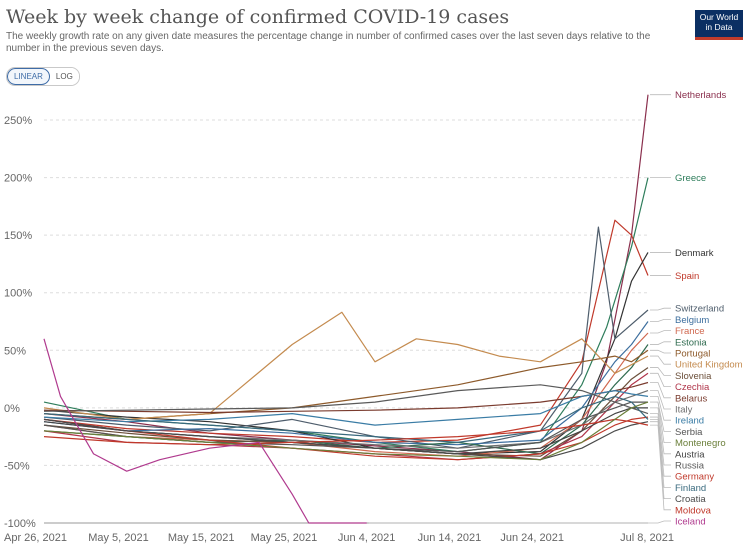 The width and height of the screenshot is (750, 547). I want to click on leader-line-switzerland, so click(660, 309).